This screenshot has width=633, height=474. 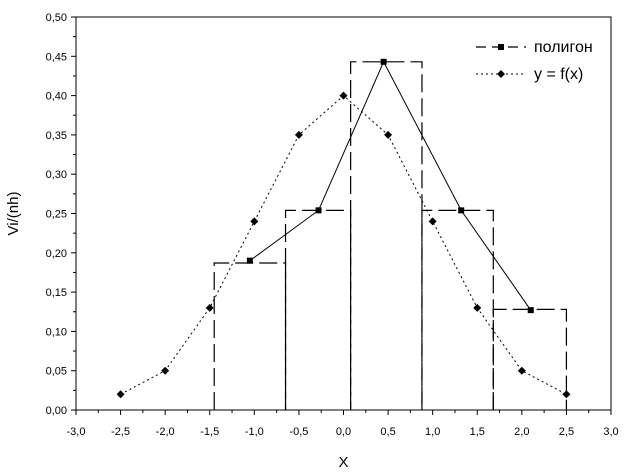 I want to click on y-axis-title: Vi/(nh), so click(x=13, y=214).